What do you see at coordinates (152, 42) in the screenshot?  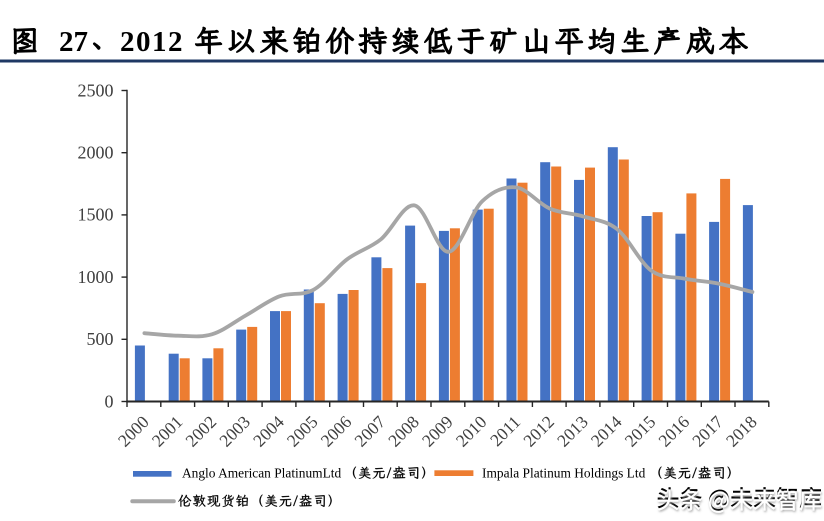 I see `svg-text: 2012` at bounding box center [152, 42].